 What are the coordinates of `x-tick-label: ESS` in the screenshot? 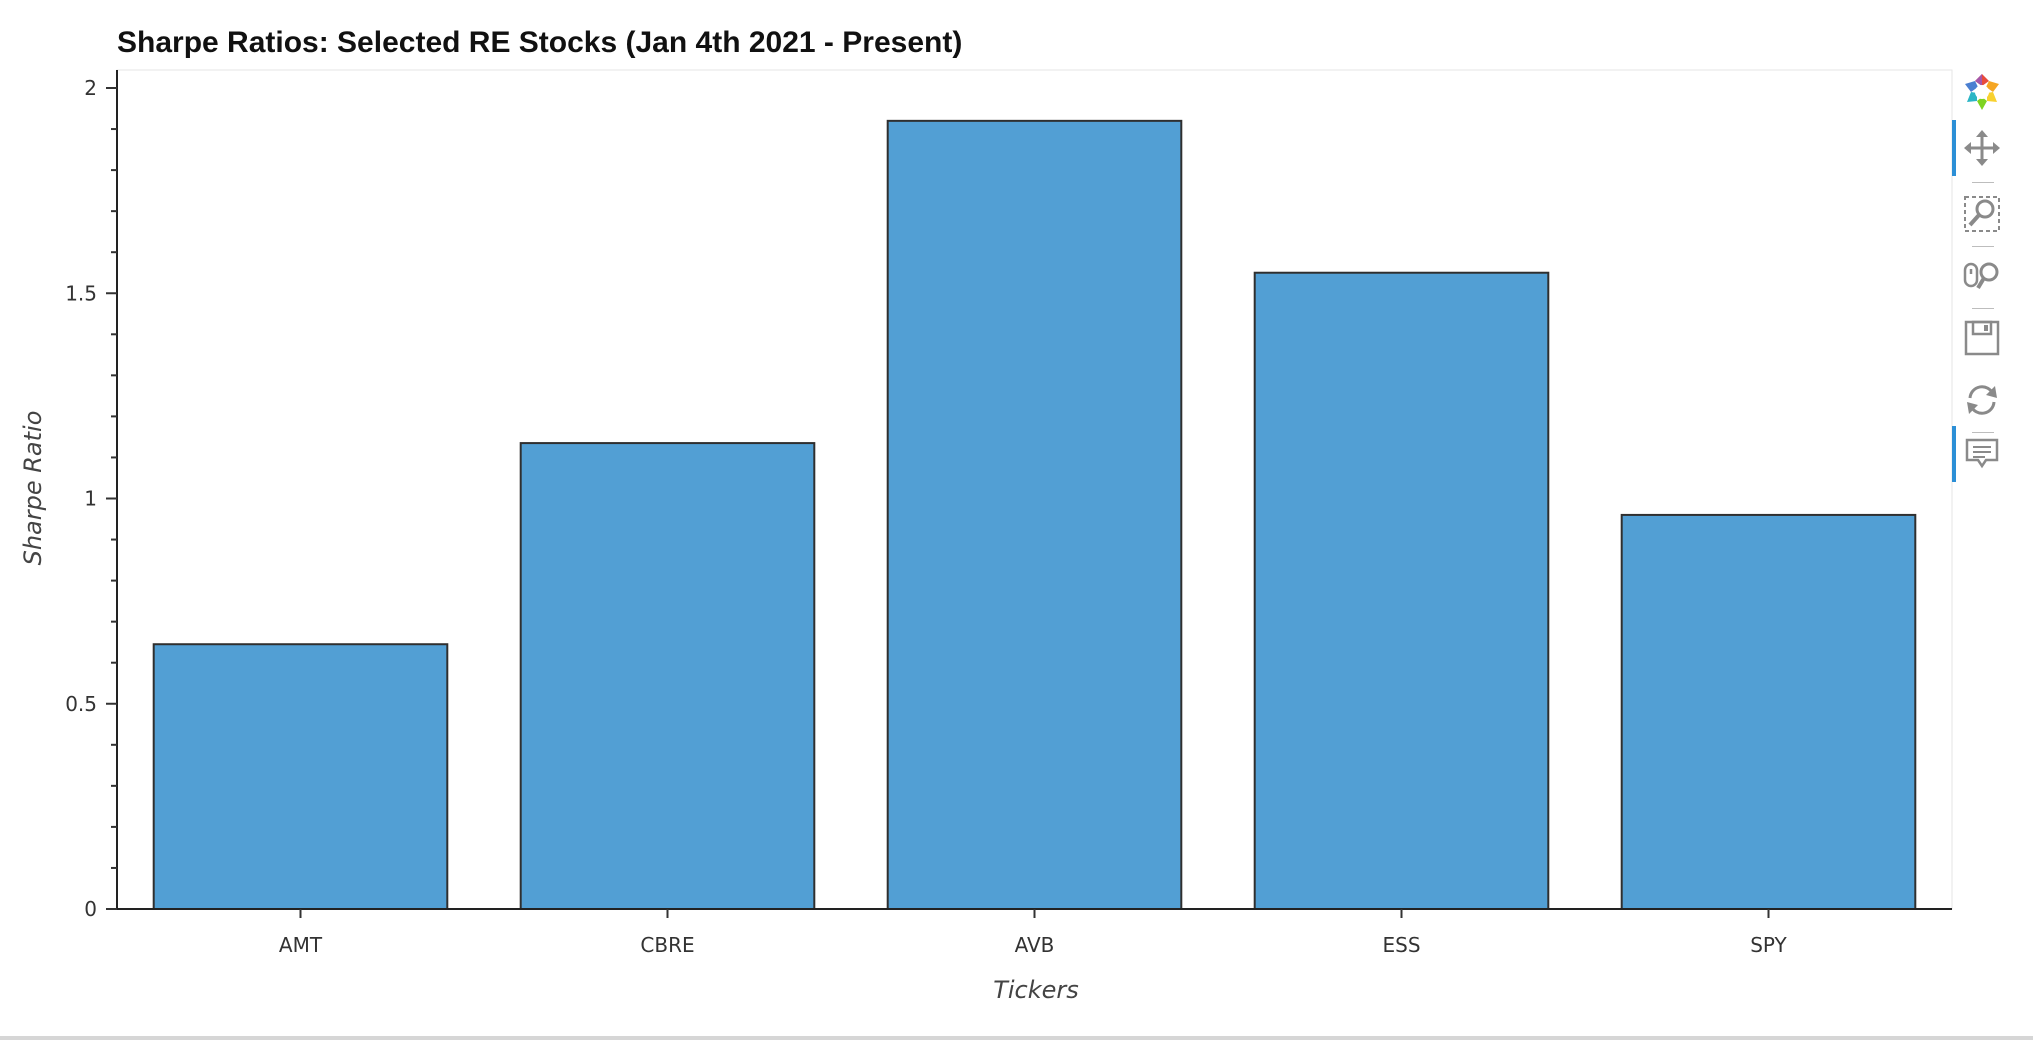 It's located at (1401, 945).